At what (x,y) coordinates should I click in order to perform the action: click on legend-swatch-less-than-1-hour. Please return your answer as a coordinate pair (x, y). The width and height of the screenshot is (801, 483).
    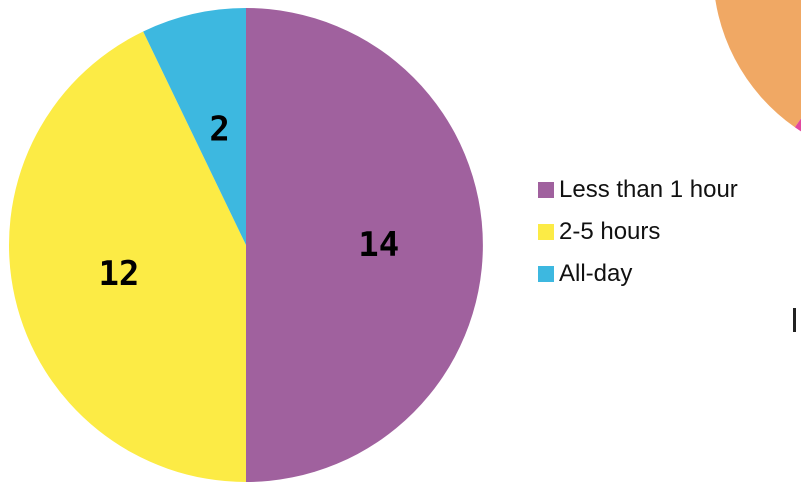
    Looking at the image, I should click on (546, 190).